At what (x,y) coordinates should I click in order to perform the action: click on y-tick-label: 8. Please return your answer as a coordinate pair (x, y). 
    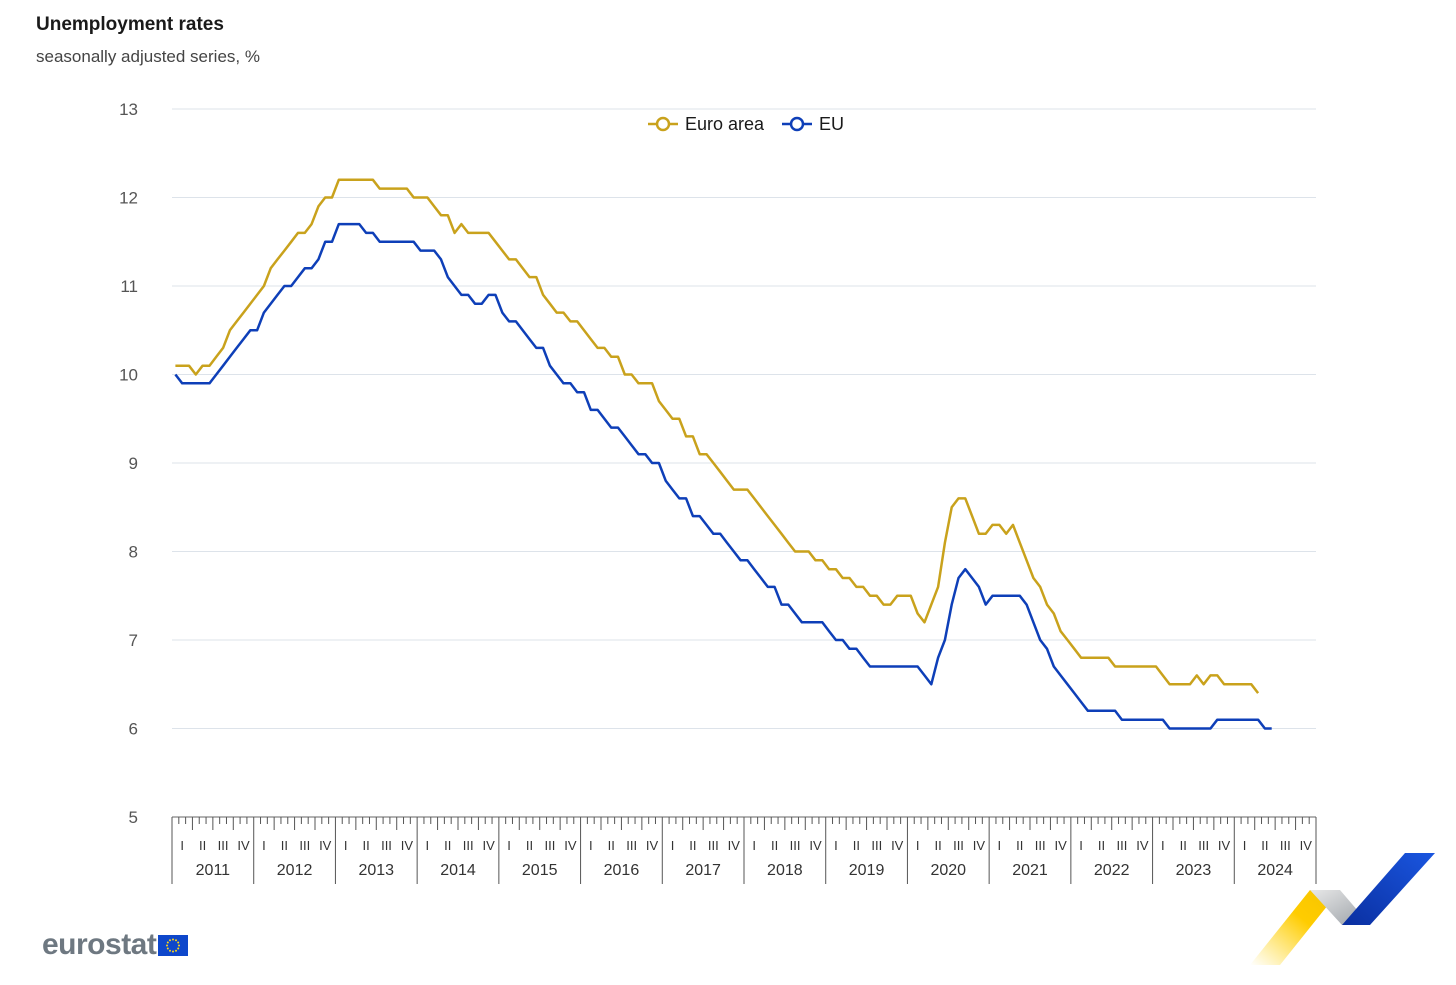
    Looking at the image, I should click on (133, 552).